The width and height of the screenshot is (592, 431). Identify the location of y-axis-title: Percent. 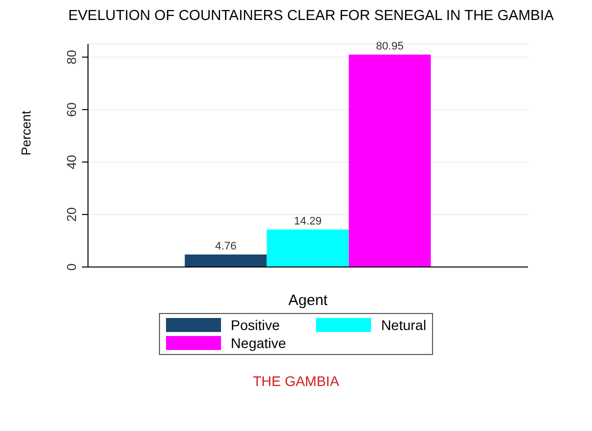
(26, 133).